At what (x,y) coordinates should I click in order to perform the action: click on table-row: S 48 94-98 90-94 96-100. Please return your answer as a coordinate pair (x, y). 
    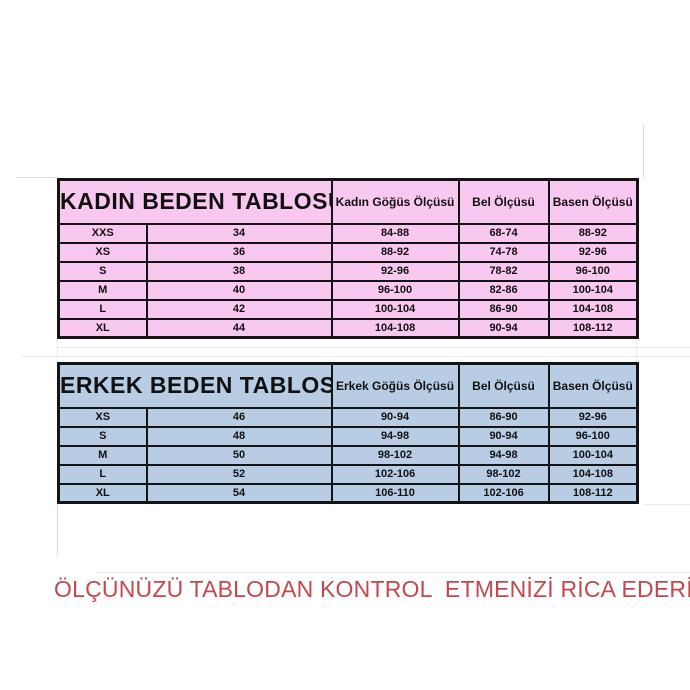
    Looking at the image, I should click on (348, 436).